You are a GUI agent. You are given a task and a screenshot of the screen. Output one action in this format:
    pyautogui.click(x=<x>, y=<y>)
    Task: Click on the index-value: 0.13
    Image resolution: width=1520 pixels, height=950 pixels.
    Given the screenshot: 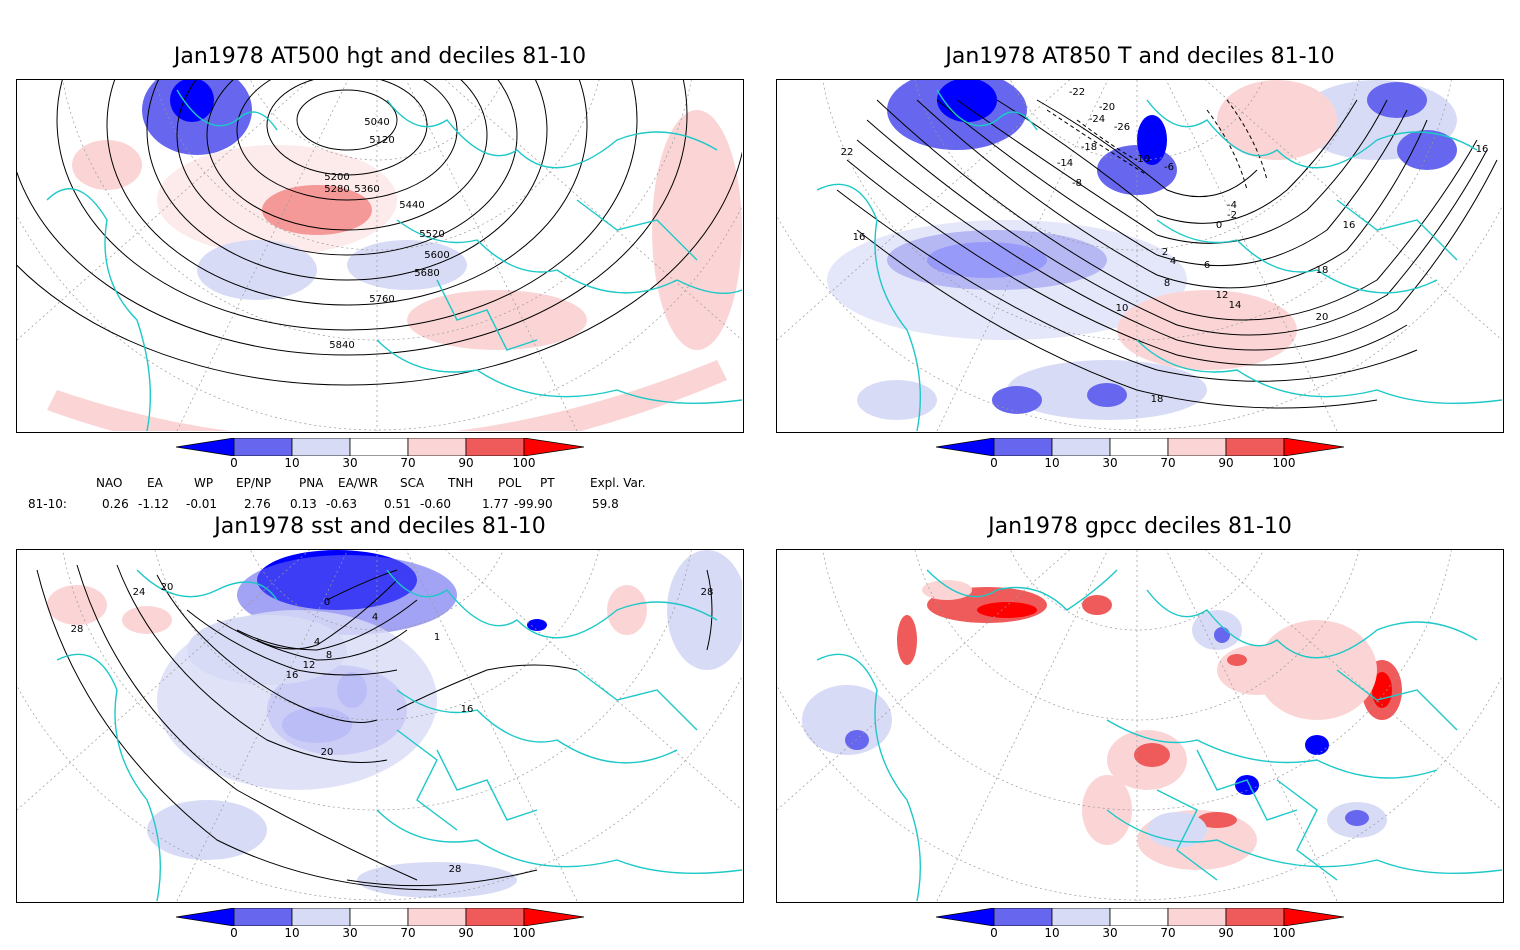 What is the action you would take?
    pyautogui.click(x=303, y=504)
    